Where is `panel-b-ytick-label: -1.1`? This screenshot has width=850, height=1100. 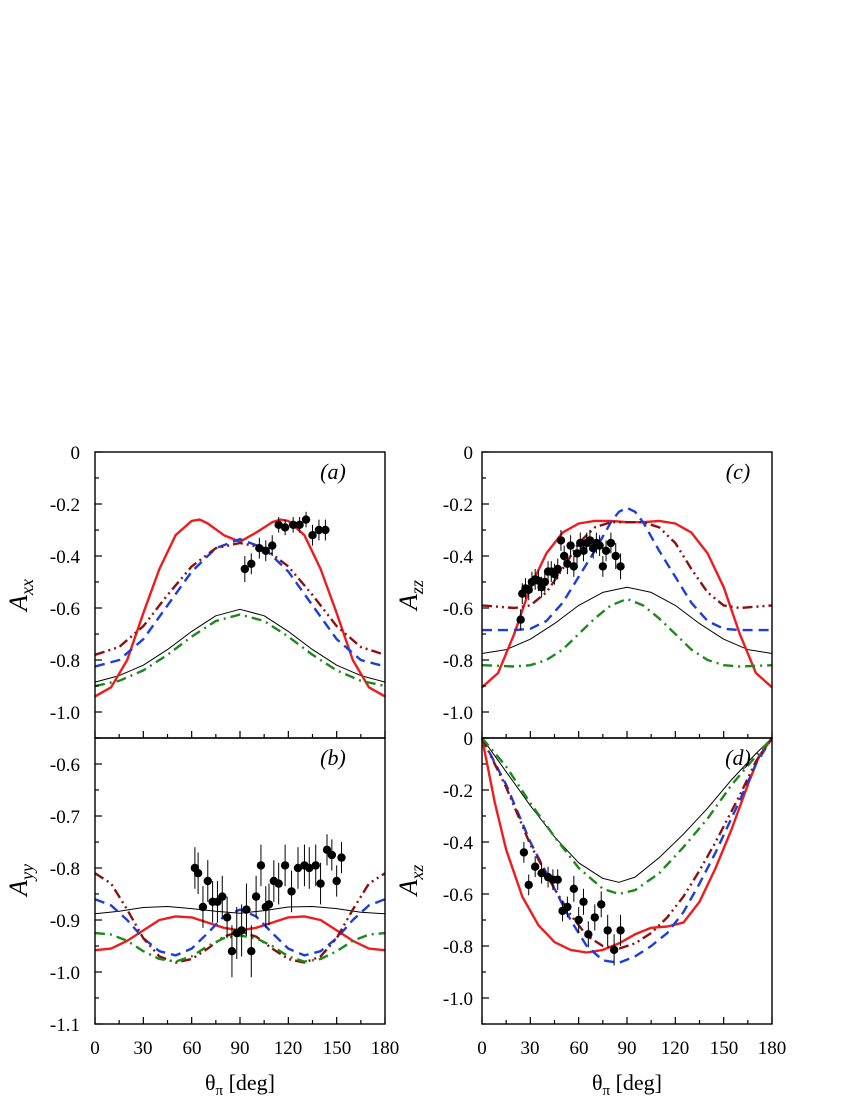 panel-b-ytick-label: -1.1 is located at coordinates (65, 1025).